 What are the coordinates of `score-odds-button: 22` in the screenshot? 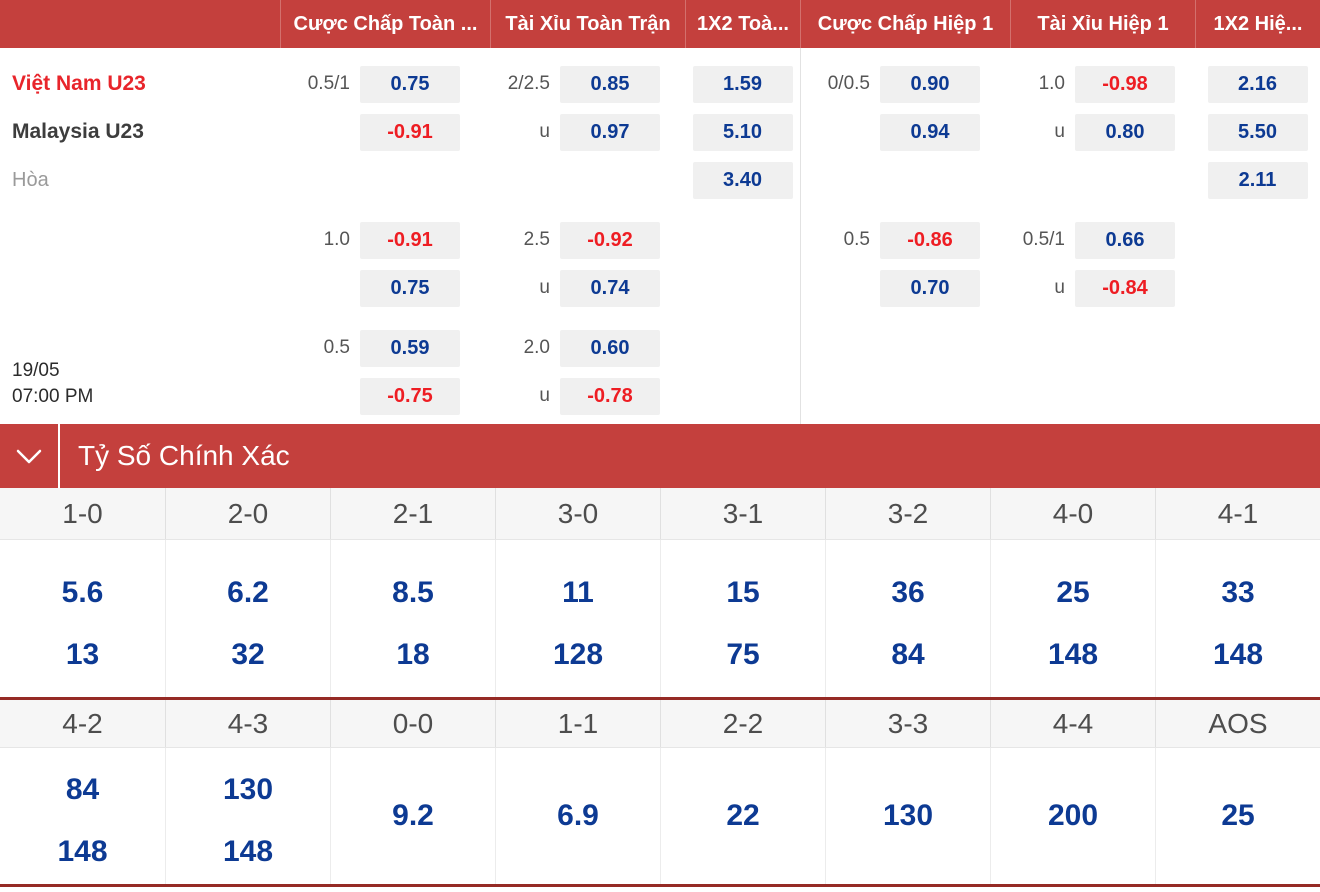 It's located at (743, 816).